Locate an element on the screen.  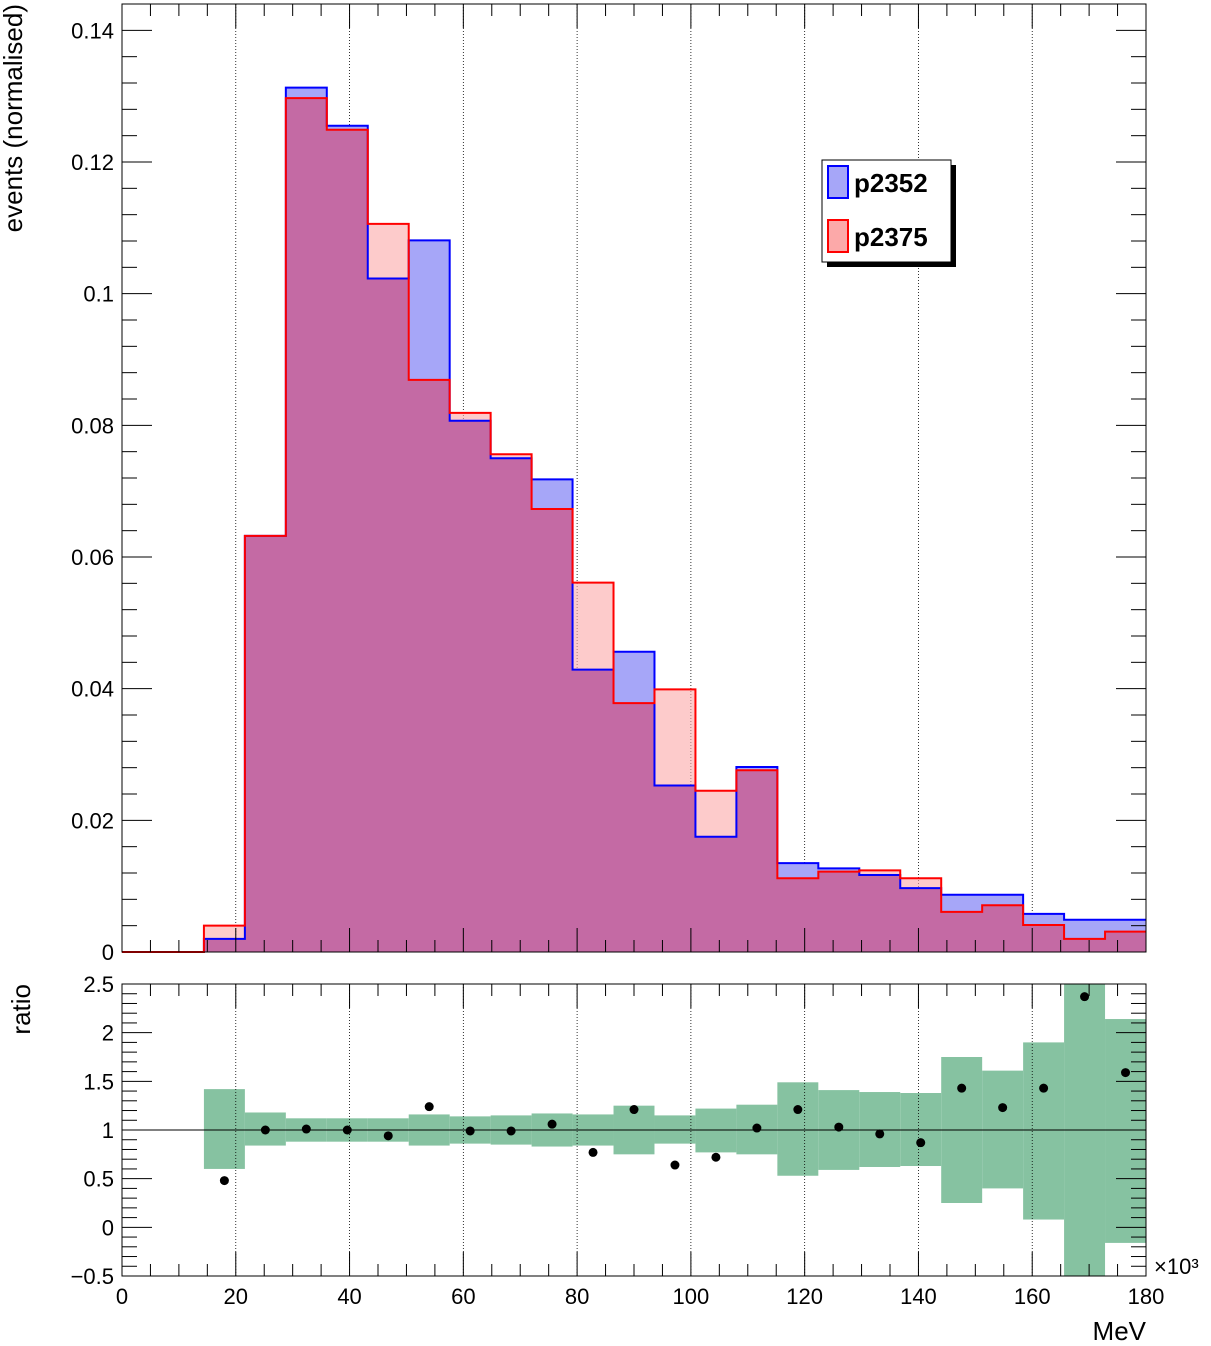
x-tick-label: 160 is located at coordinates (1032, 1296).